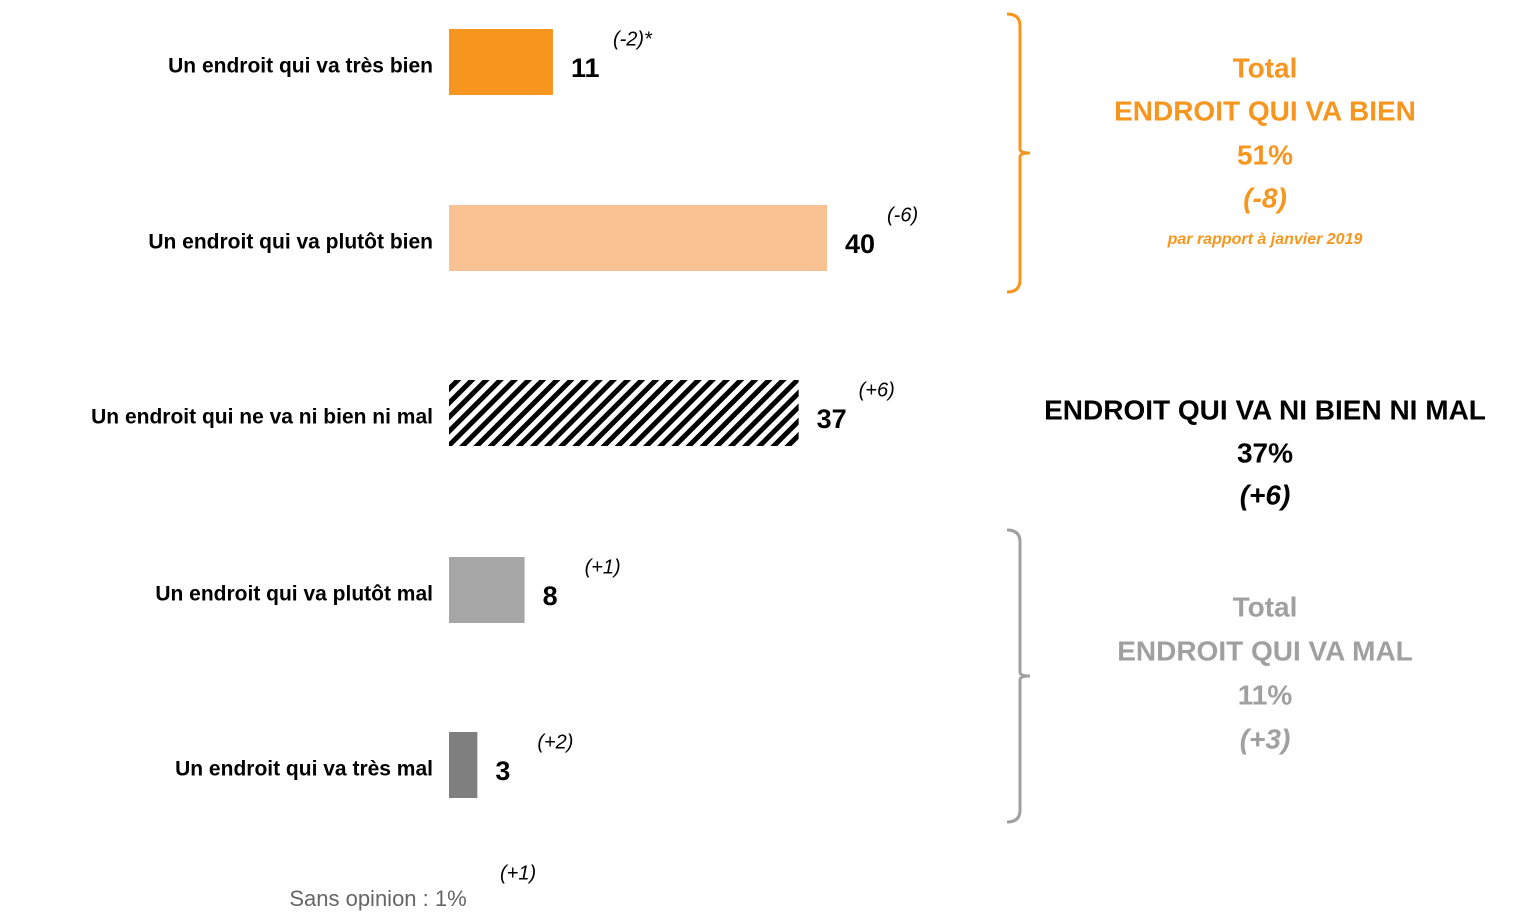  Describe the element at coordinates (1265, 650) in the screenshot. I see `group-name: ENDROIT QUI VA MAL` at that location.